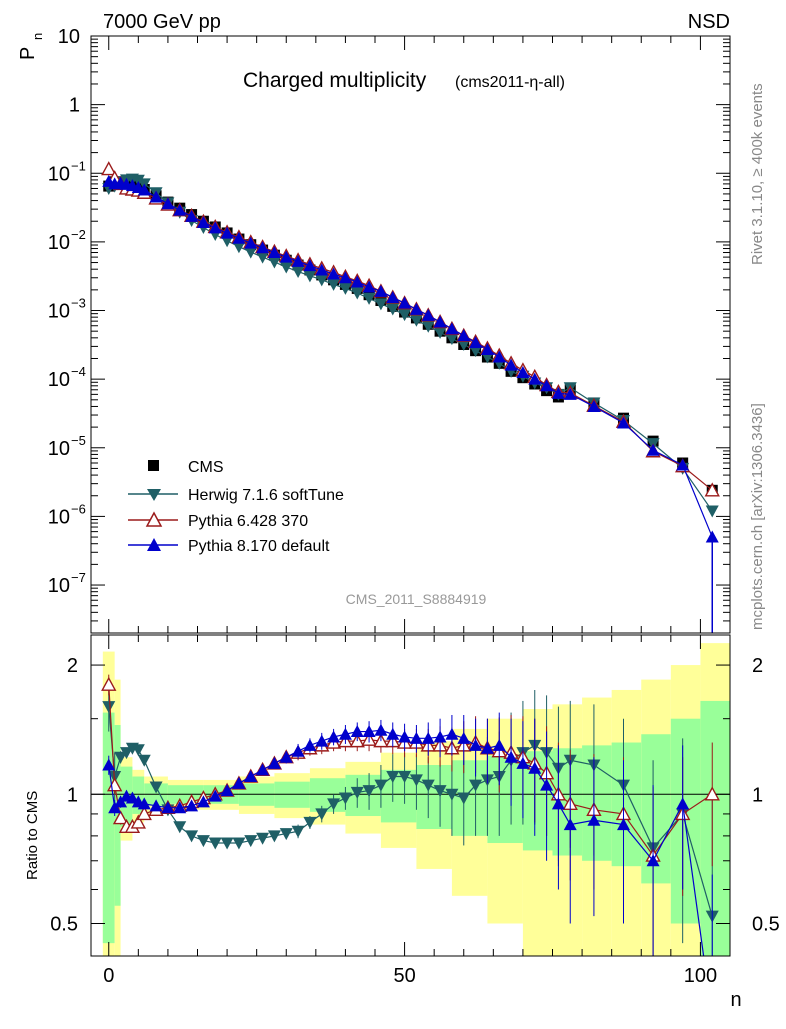 Image resolution: width=786 pixels, height=1029 pixels. I want to click on main-y-tick-exponent: −7, so click(78, 577).